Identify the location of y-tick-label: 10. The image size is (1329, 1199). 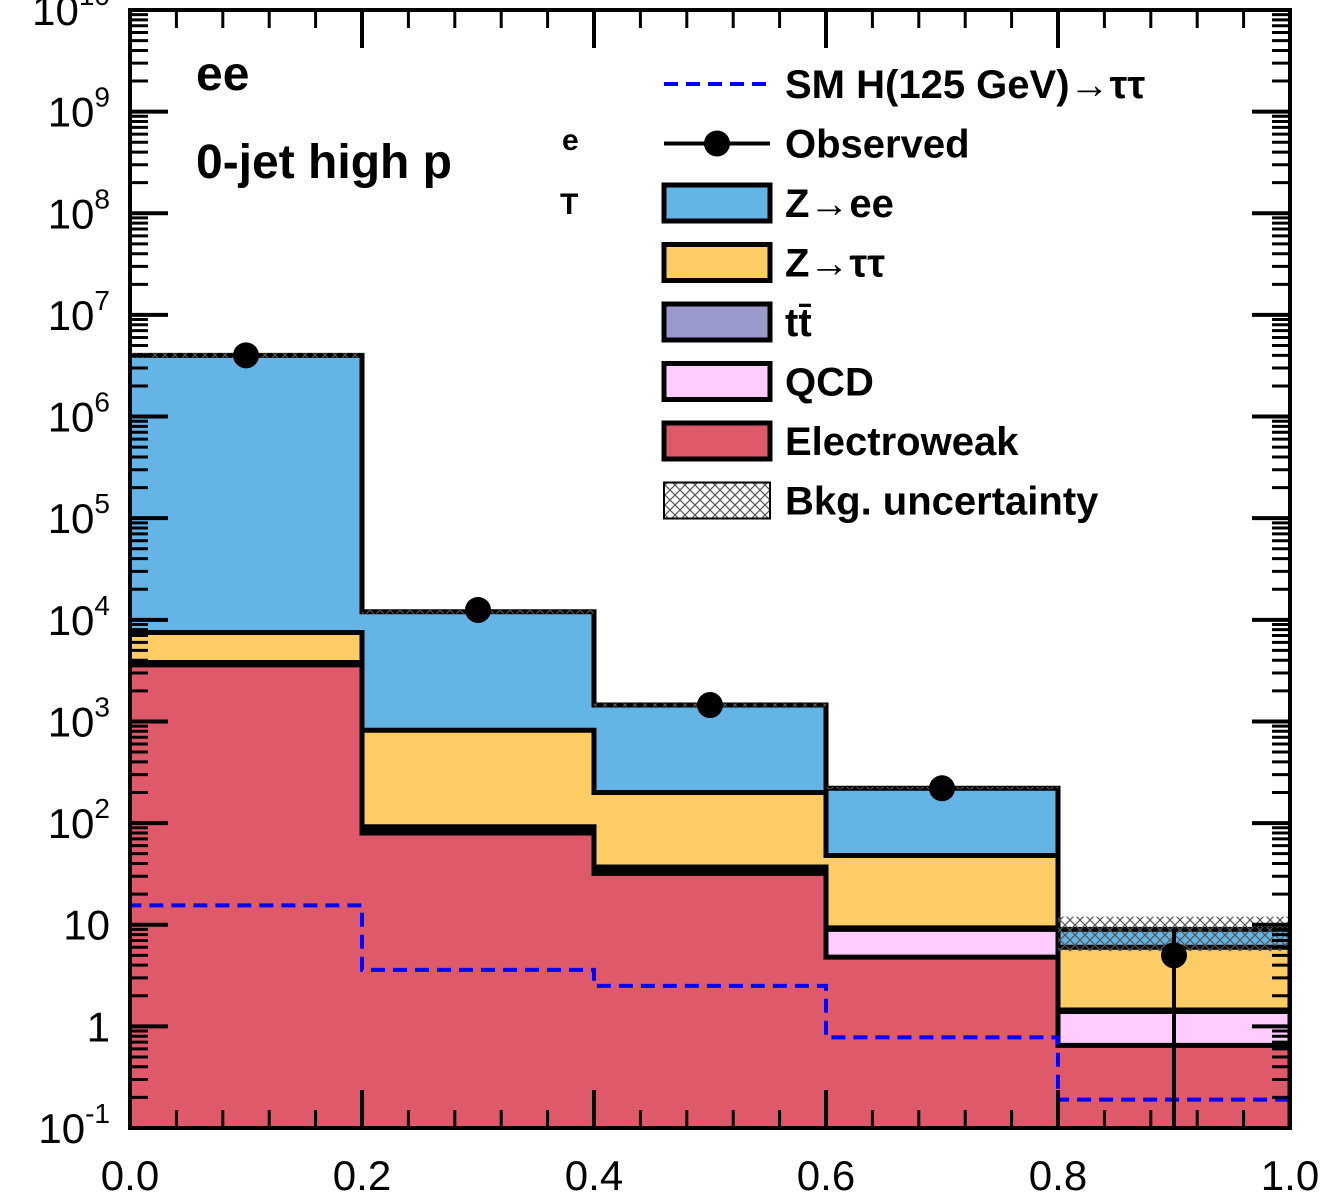
(86, 925).